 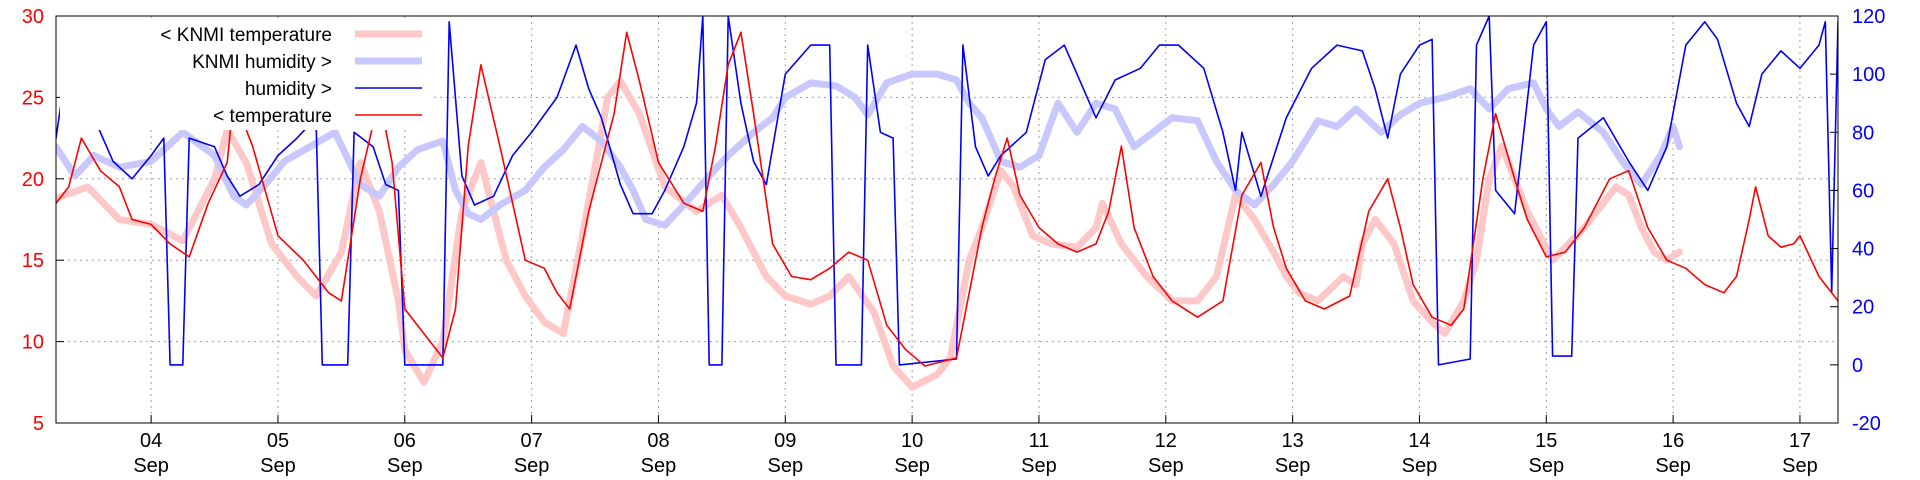 I want to click on x-tick-label-day: 09, so click(x=785, y=441).